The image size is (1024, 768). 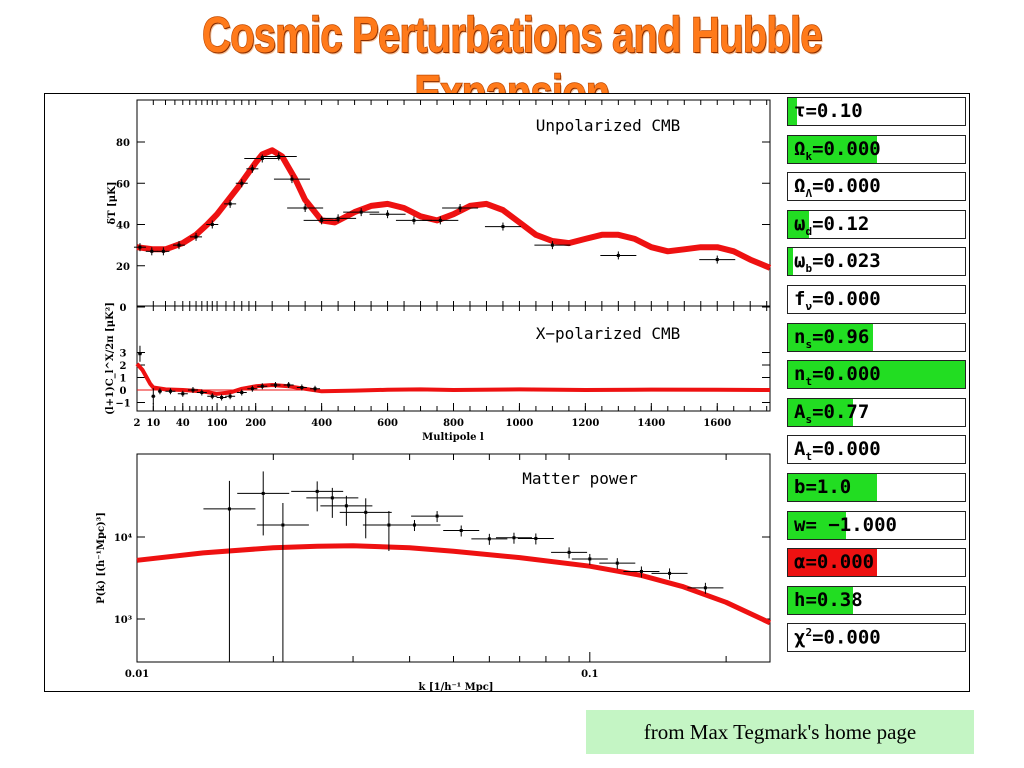 What do you see at coordinates (520, 423) in the screenshot?
I see `x-tick-label: 1000` at bounding box center [520, 423].